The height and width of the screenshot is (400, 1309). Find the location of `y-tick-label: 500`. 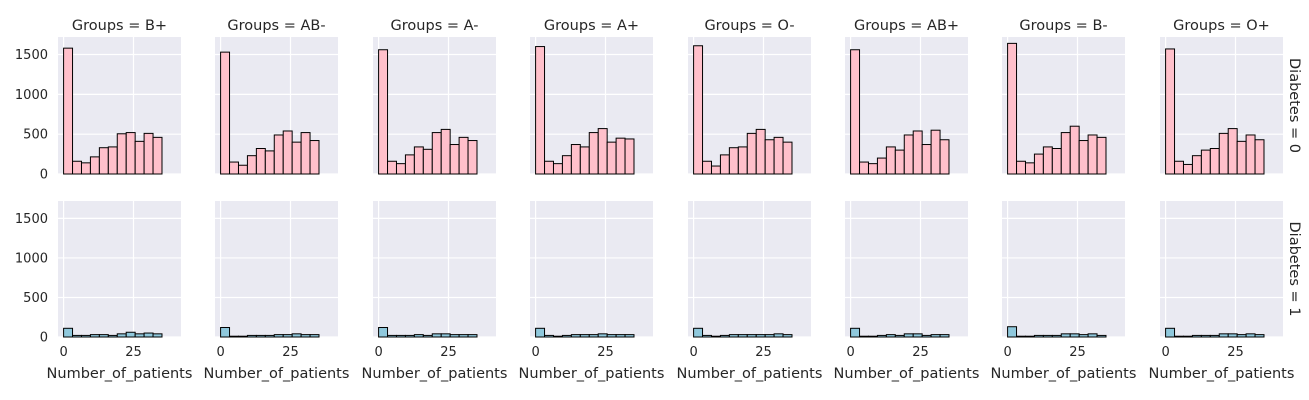

y-tick-label: 500 is located at coordinates (35, 135).